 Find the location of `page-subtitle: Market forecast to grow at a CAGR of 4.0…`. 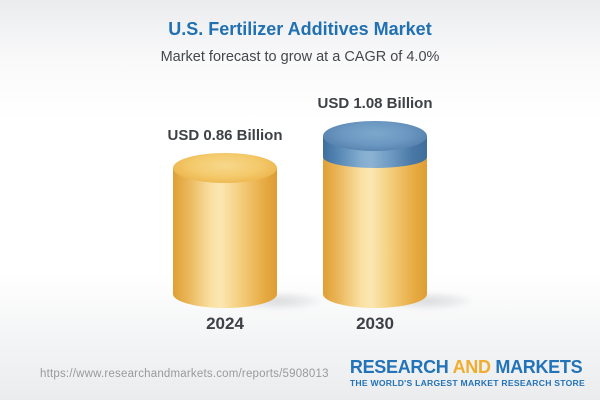

page-subtitle: Market forecast to grow at a CAGR of 4.0… is located at coordinates (300, 57).